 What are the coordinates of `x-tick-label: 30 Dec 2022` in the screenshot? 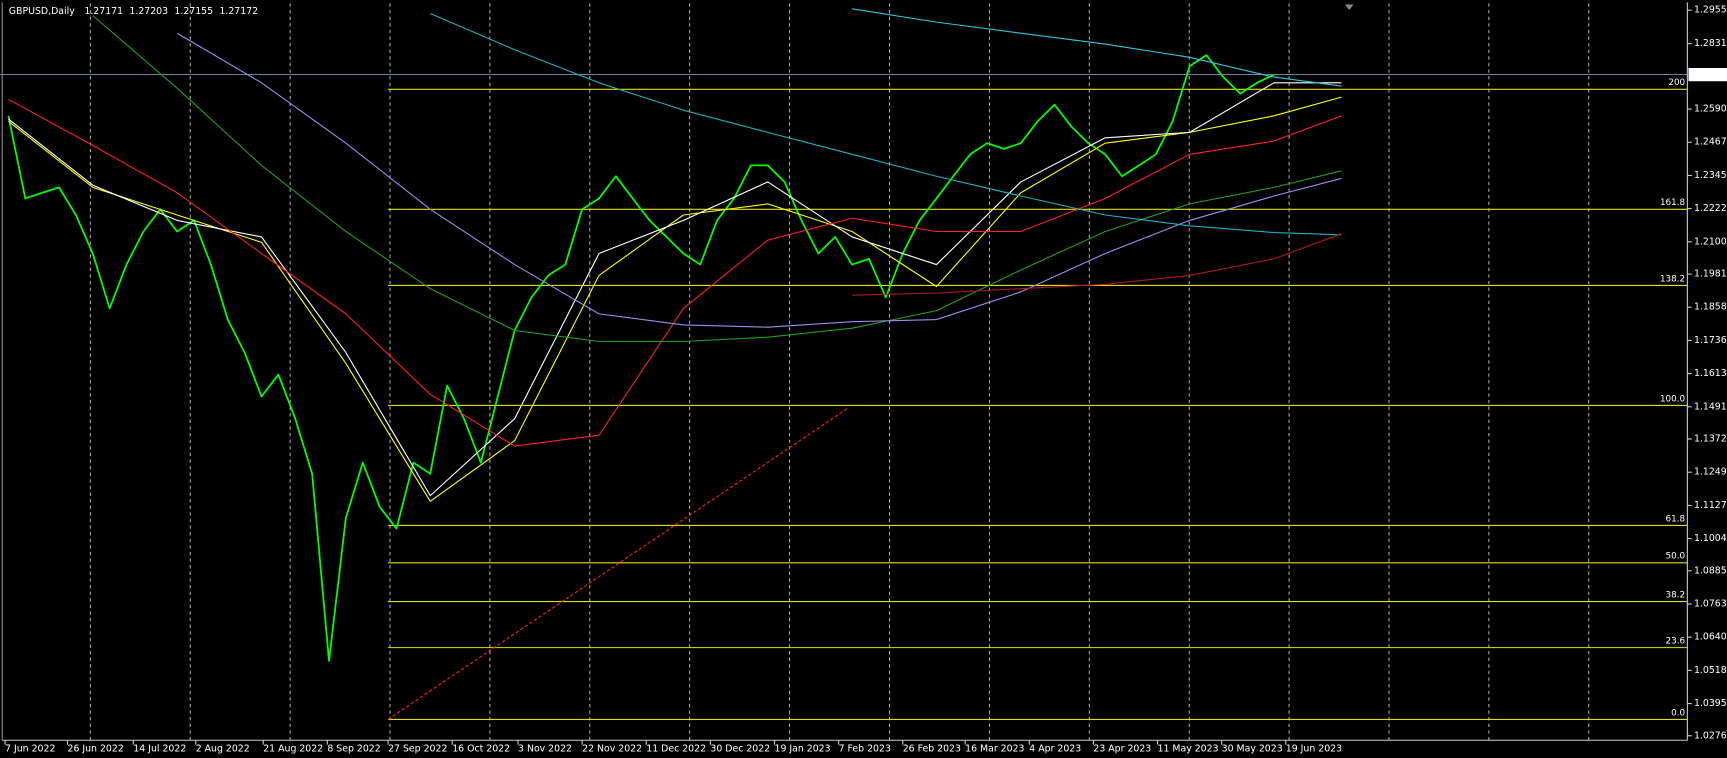 It's located at (740, 749).